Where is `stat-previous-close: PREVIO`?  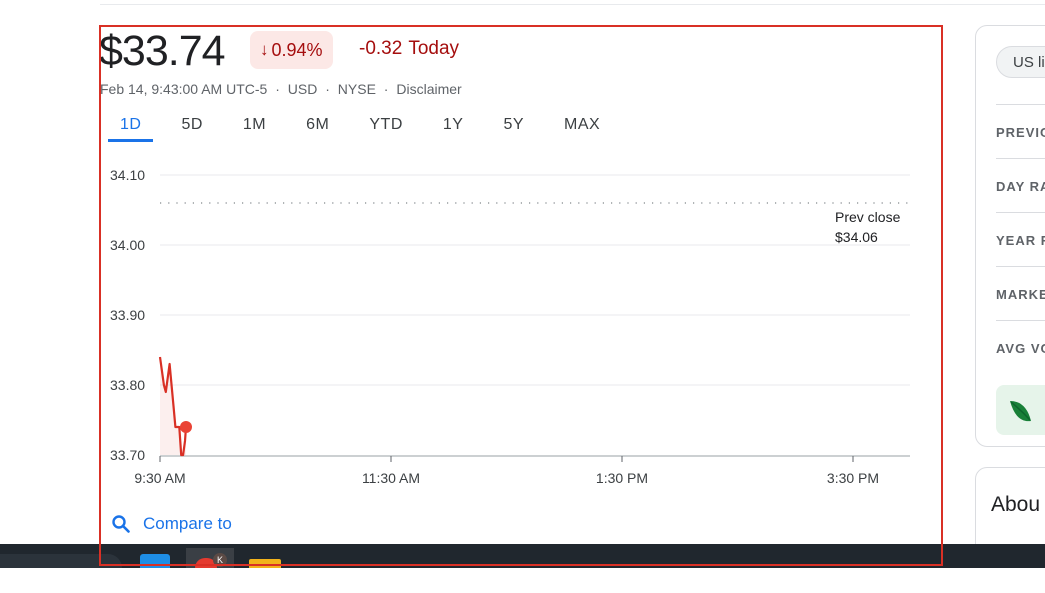 stat-previous-close: PREVIO is located at coordinates (1020, 130).